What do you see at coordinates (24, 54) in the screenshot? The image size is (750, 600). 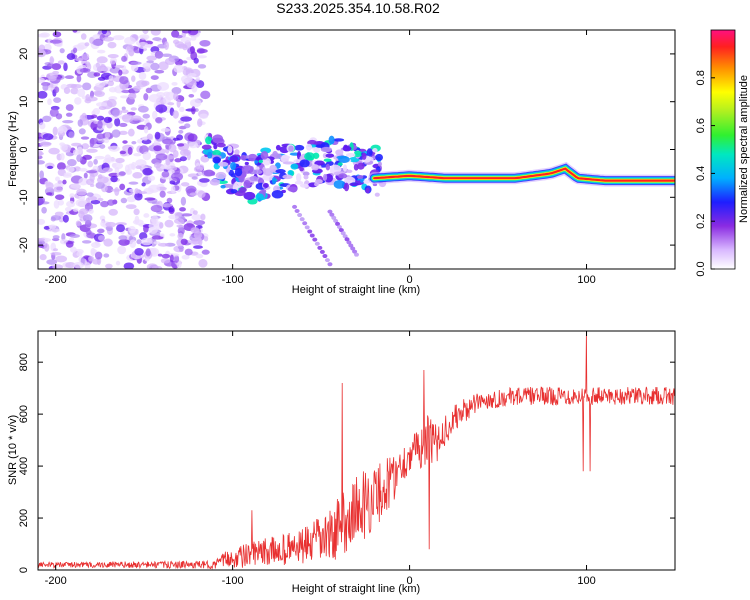 I see `spectrogram-y-tick-label: 20` at bounding box center [24, 54].